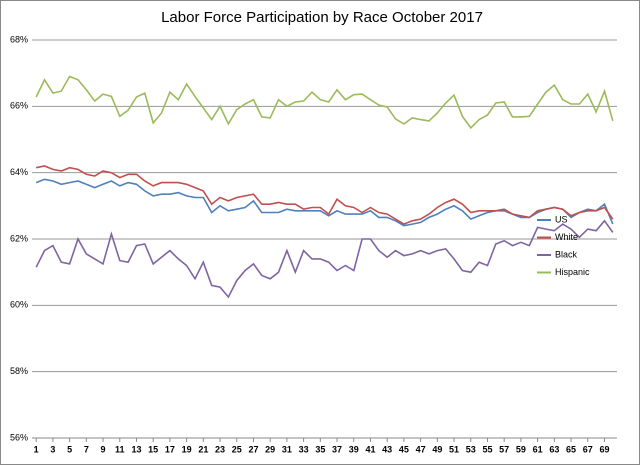  Describe the element at coordinates (554, 449) in the screenshot. I see `x-tick-label: 63` at that location.